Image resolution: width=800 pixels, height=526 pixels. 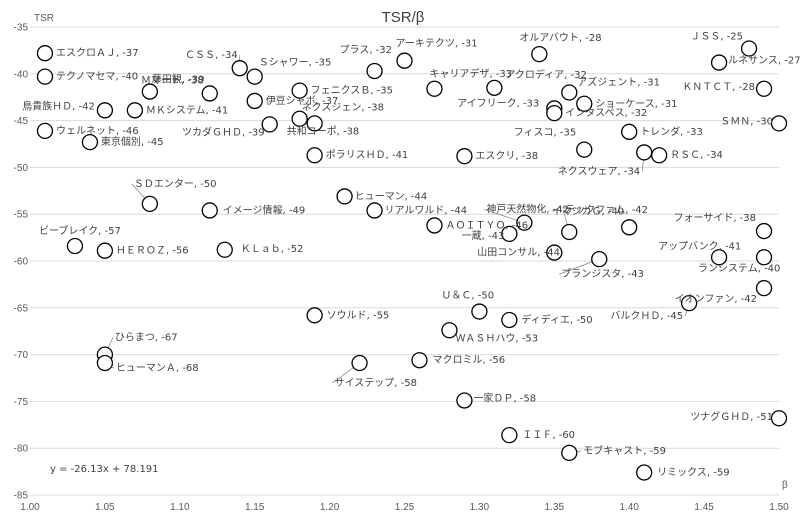 What do you see at coordinates (104, 469) in the screenshot?
I see `trendline-equation: y = -26.13x + 78.191` at bounding box center [104, 469].